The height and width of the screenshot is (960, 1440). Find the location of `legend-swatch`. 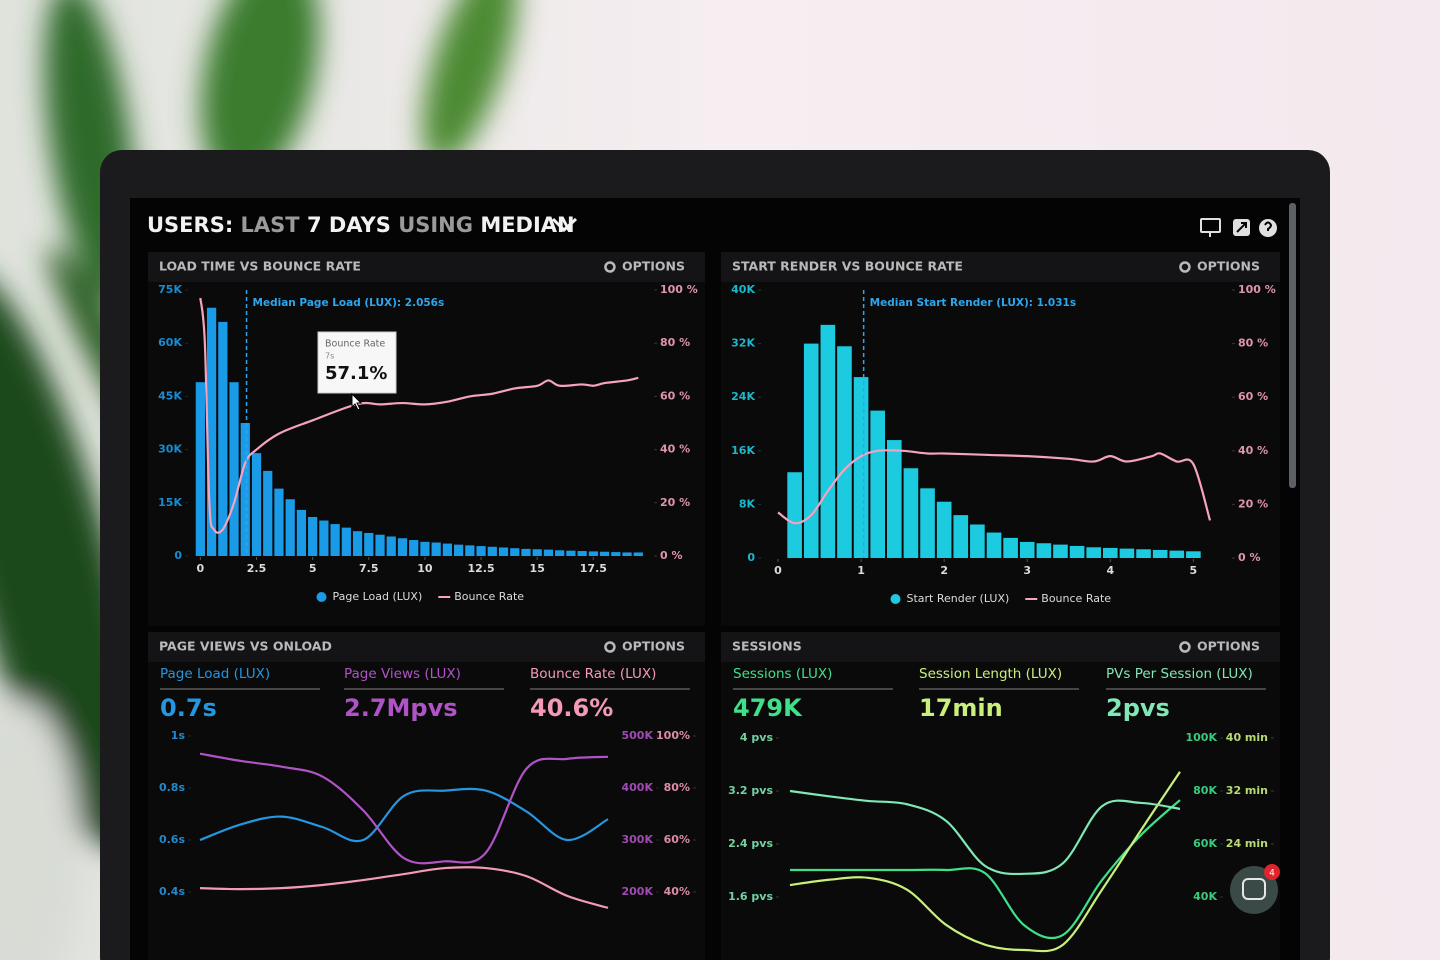

legend-swatch is located at coordinates (895, 599).